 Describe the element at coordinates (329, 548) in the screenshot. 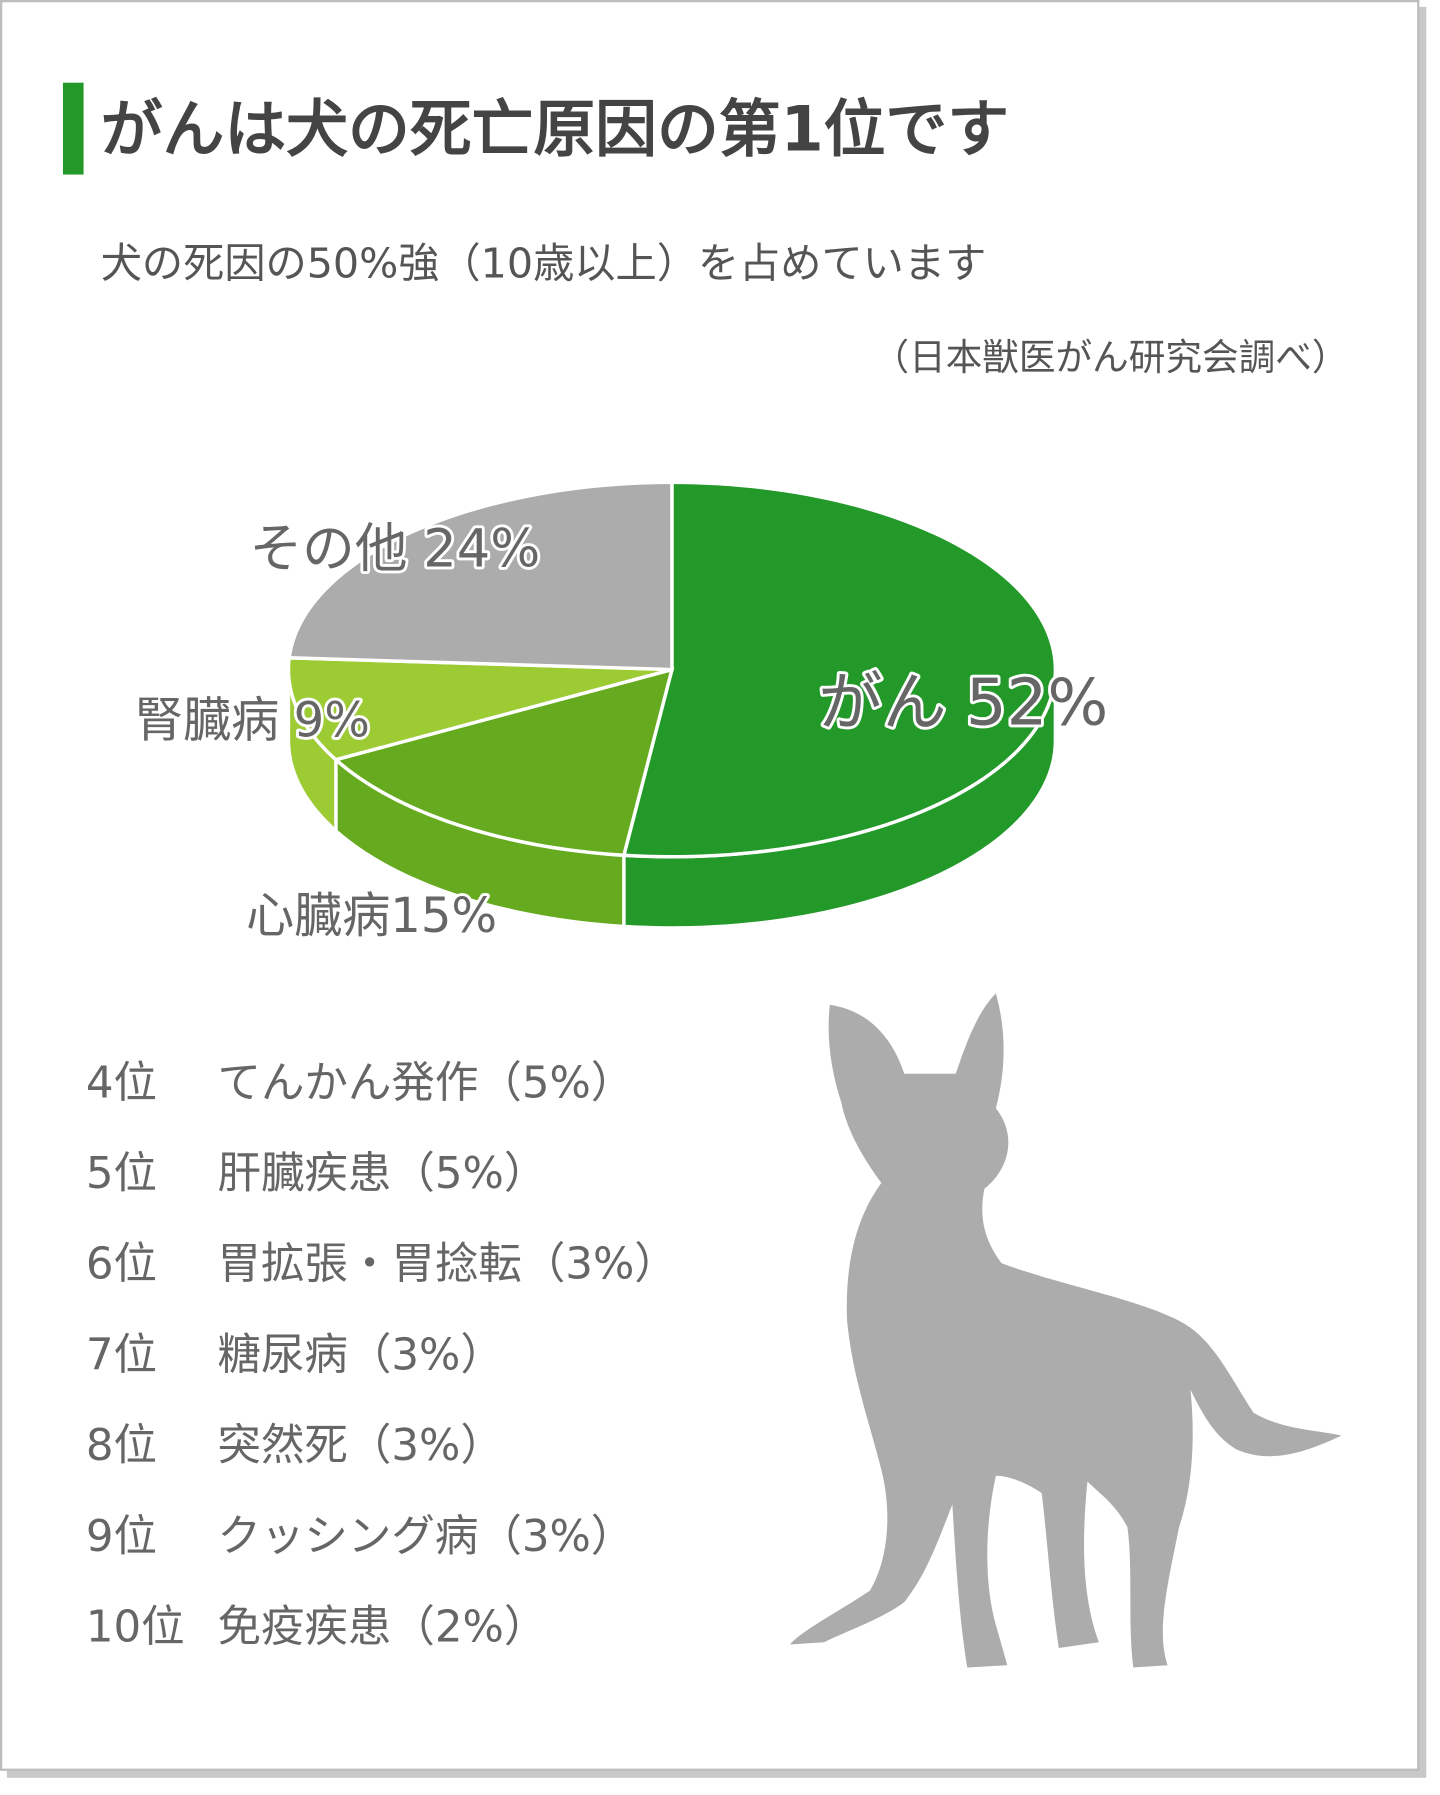

I see `category-label: その他` at that location.